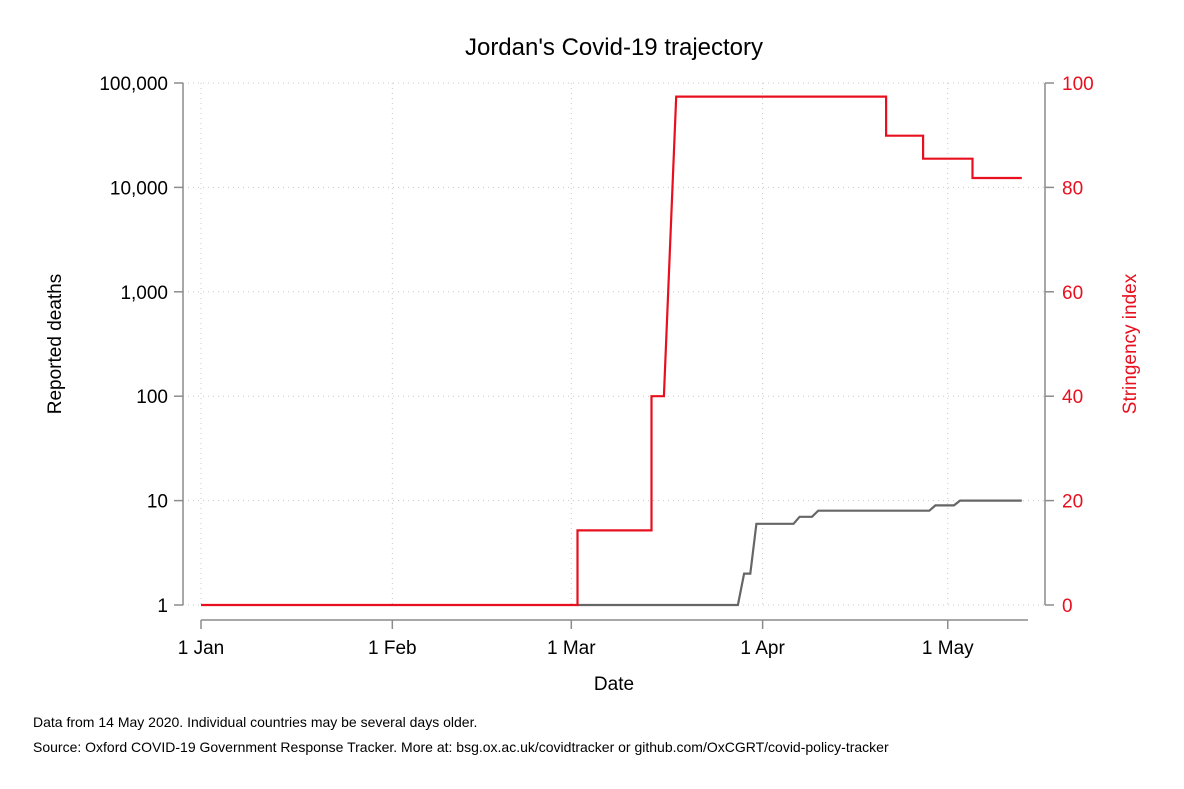  Describe the element at coordinates (948, 648) in the screenshot. I see `x-tick-label: 1 May` at that location.